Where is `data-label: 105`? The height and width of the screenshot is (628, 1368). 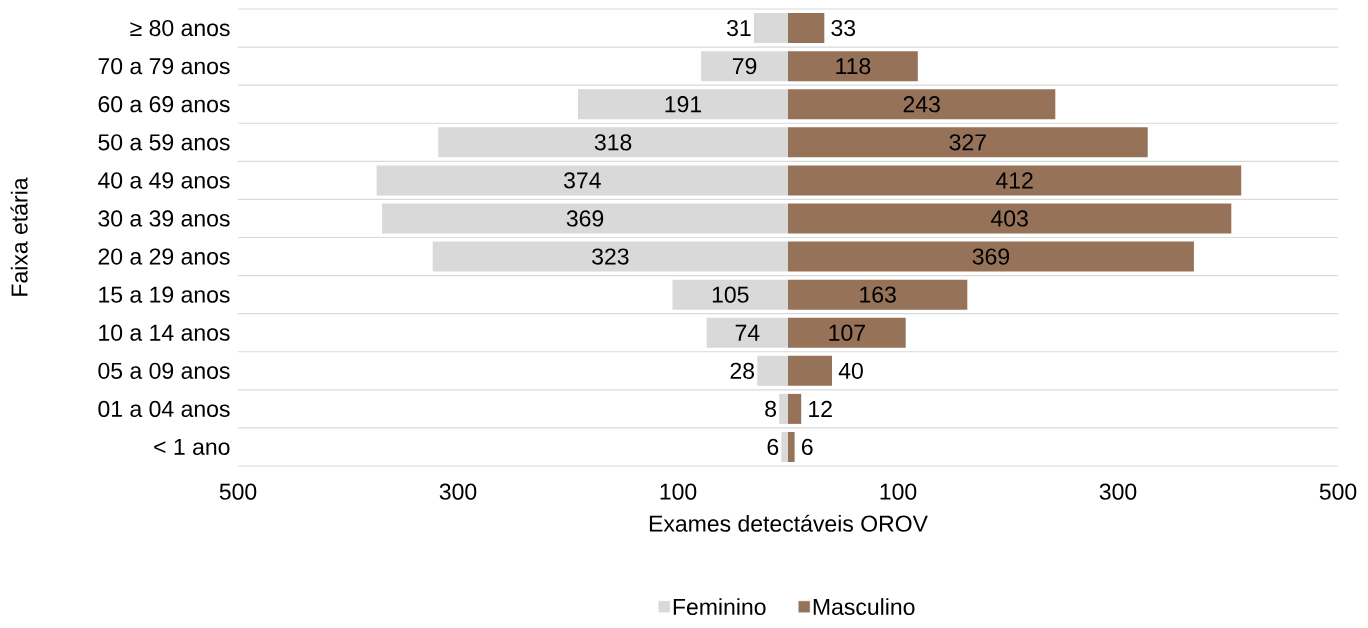 data-label: 105 is located at coordinates (730, 294).